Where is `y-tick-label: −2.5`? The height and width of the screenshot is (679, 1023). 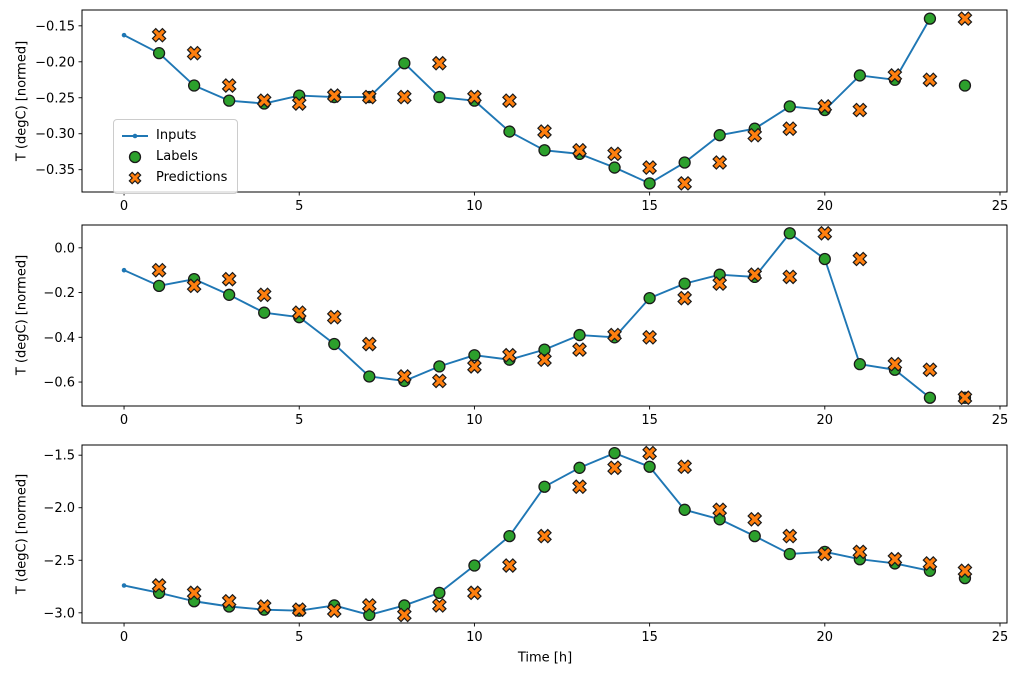 y-tick-label: −2.5 is located at coordinates (59, 561).